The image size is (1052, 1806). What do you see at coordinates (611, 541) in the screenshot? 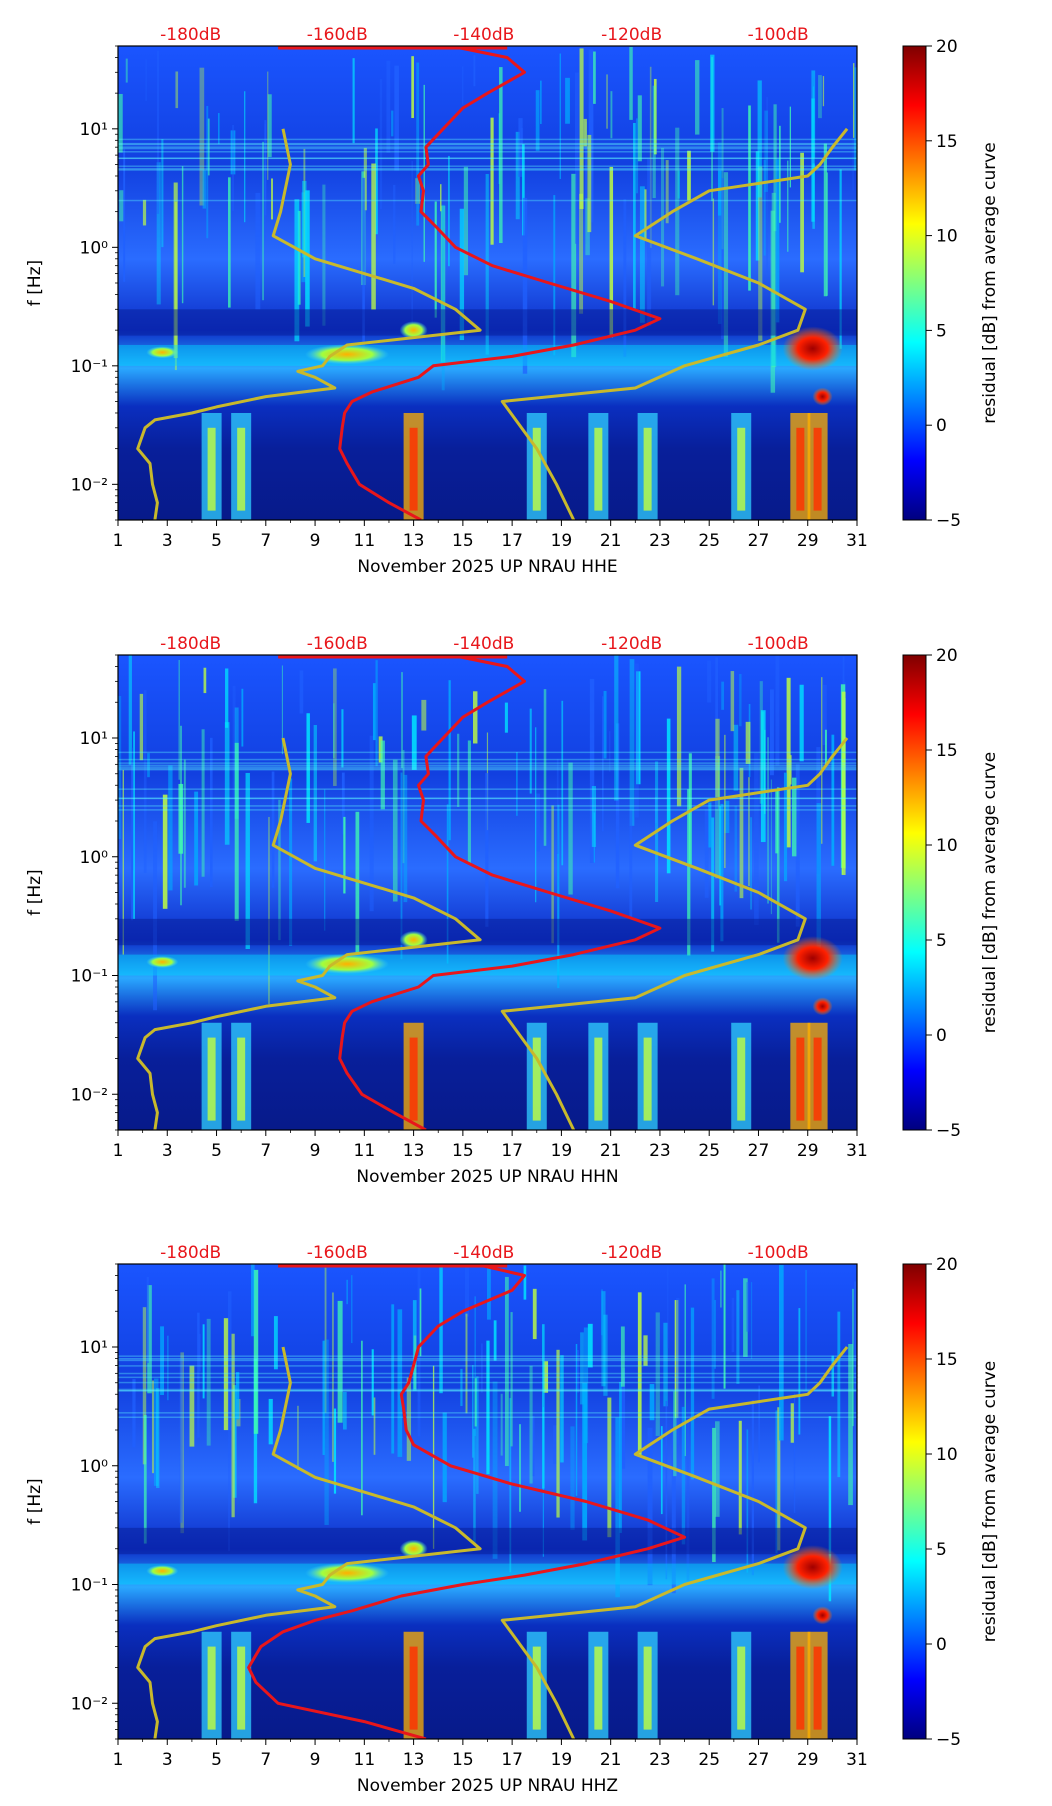
I see `x-tick-label: 21` at bounding box center [611, 541].